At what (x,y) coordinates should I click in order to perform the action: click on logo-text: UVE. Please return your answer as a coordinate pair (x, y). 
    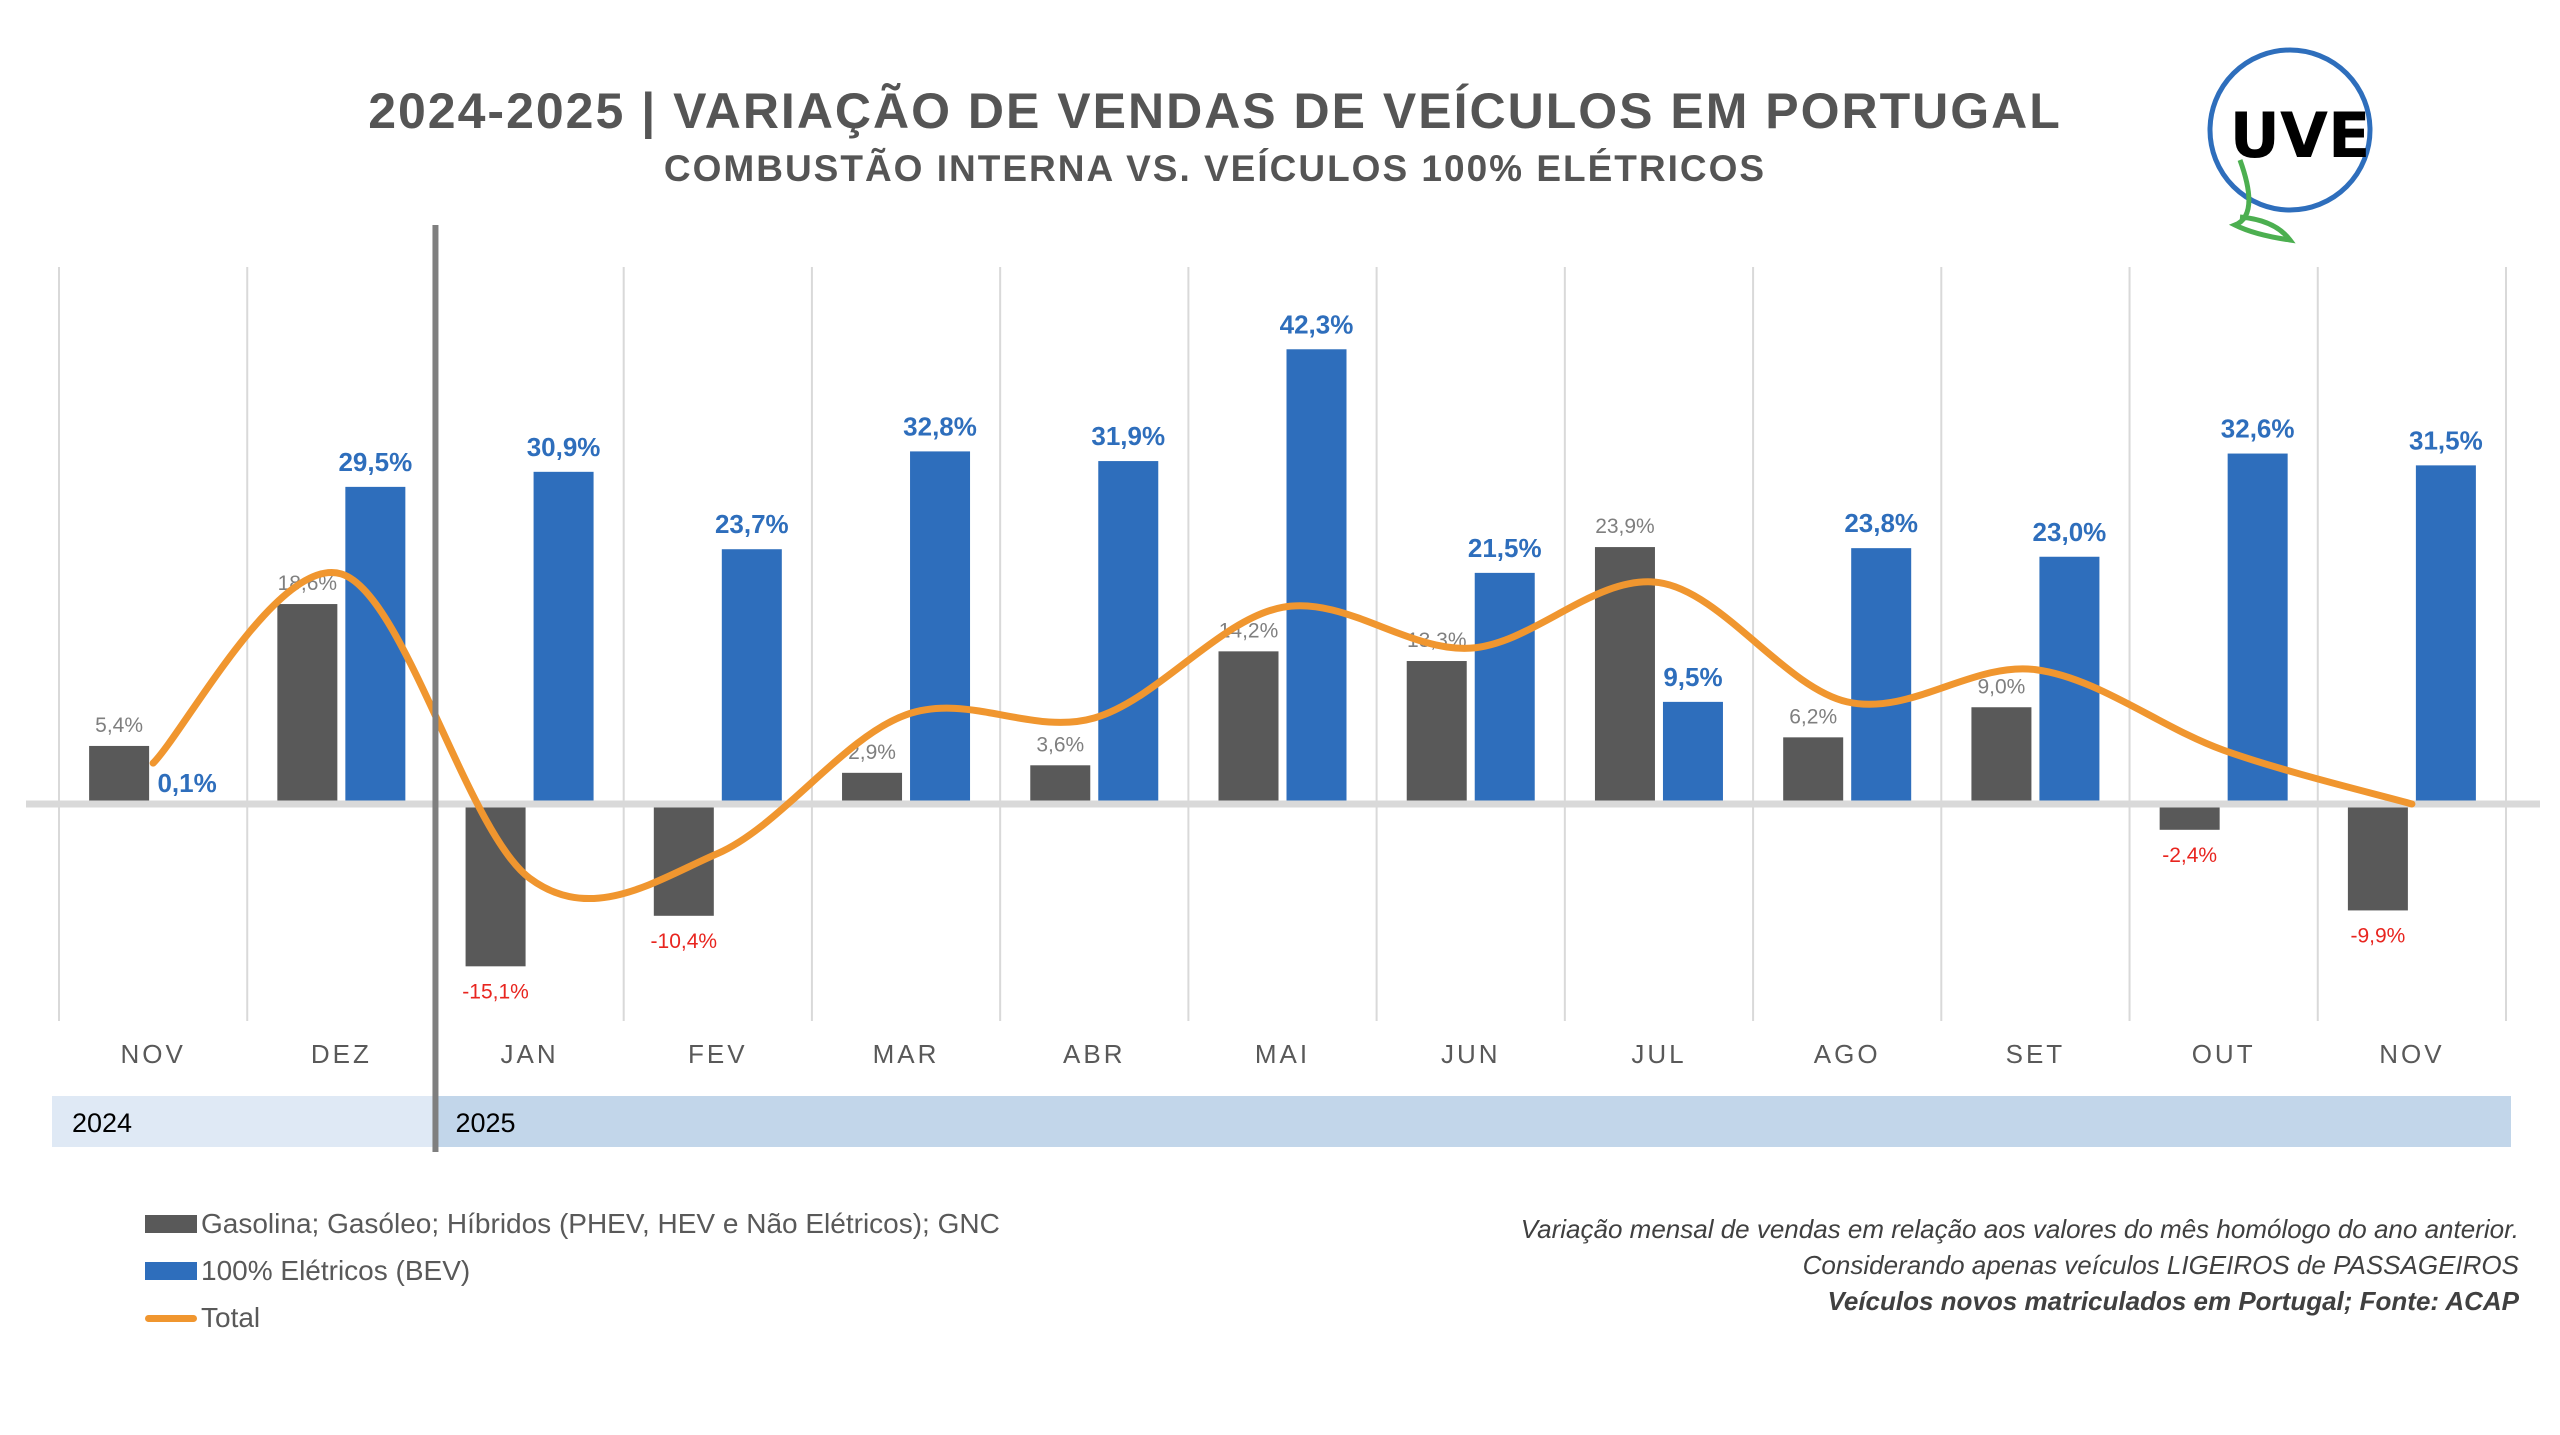
    Looking at the image, I should click on (2300, 135).